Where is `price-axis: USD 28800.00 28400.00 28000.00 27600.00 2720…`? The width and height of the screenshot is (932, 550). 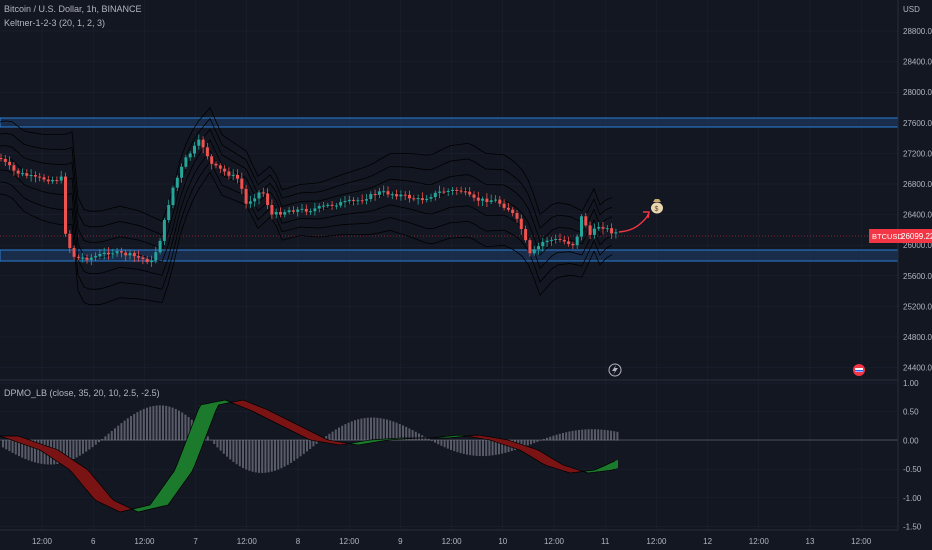
price-axis: USD 28800.00 28400.00 28000.00 27600.00 2720… is located at coordinates (914, 266).